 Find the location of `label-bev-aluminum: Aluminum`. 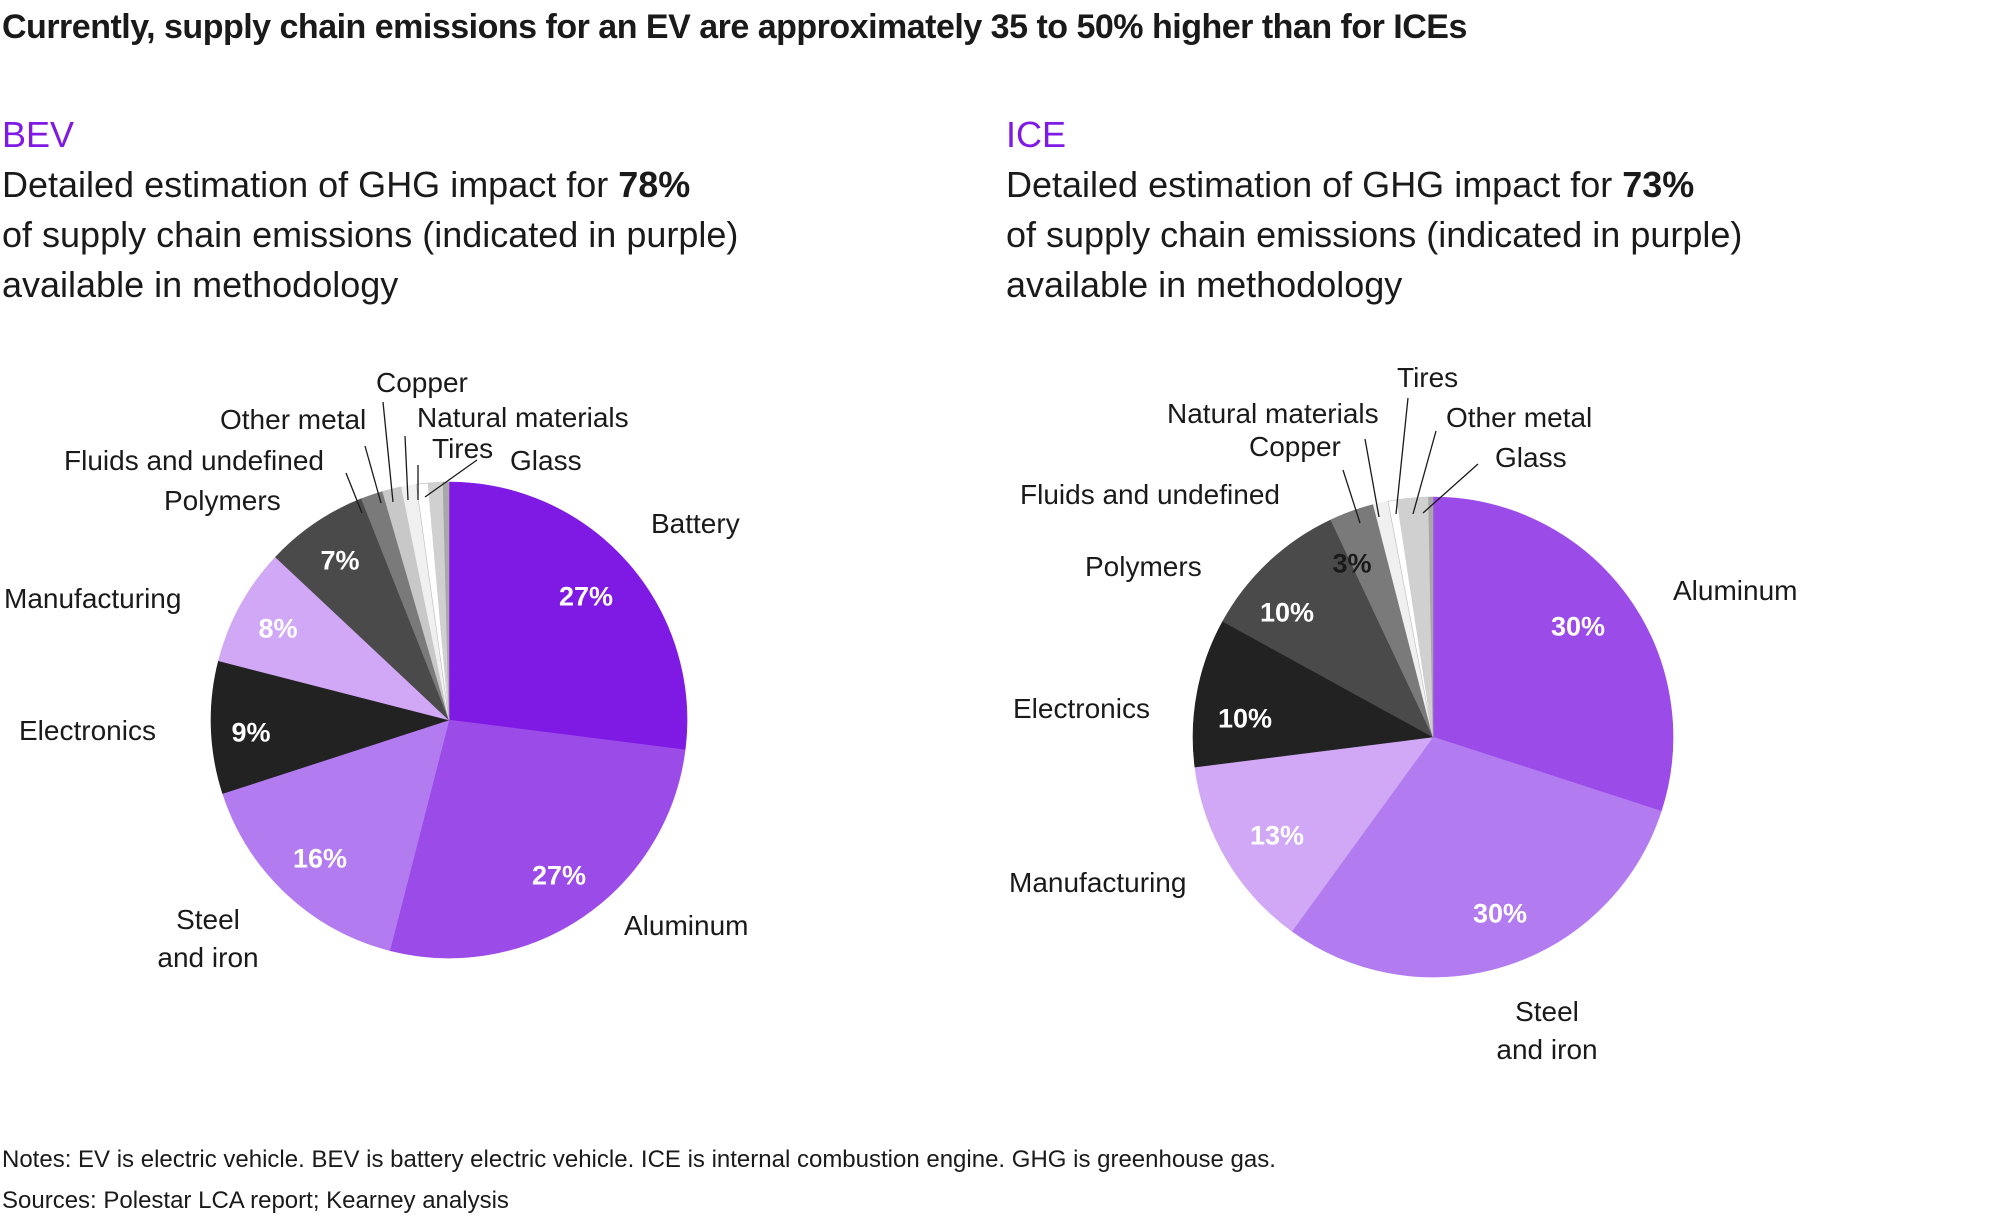

label-bev-aluminum: Aluminum is located at coordinates (686, 925).